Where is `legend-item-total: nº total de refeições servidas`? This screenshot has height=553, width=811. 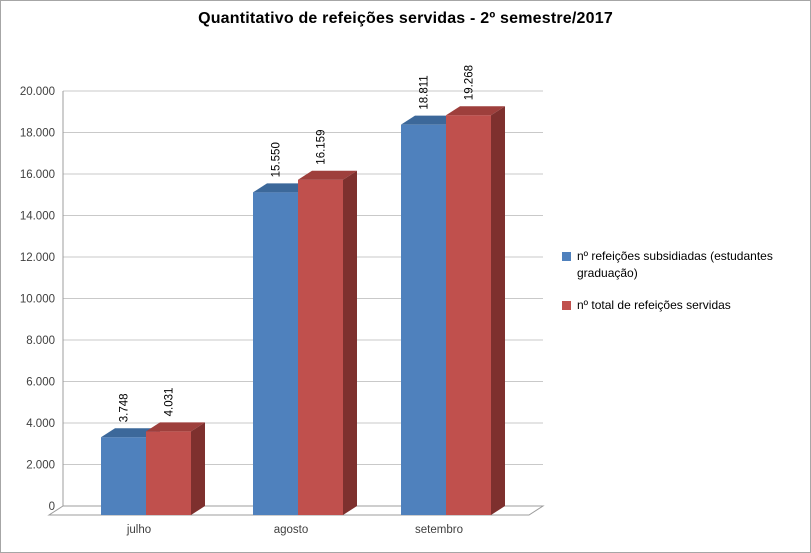 legend-item-total: nº total de refeições servidas is located at coordinates (683, 305).